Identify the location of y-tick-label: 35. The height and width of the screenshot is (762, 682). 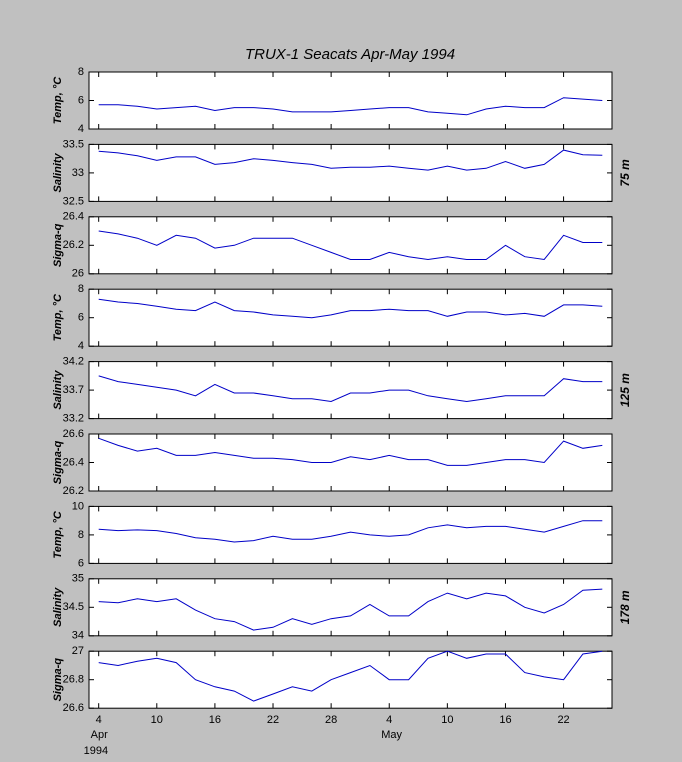
(78, 579).